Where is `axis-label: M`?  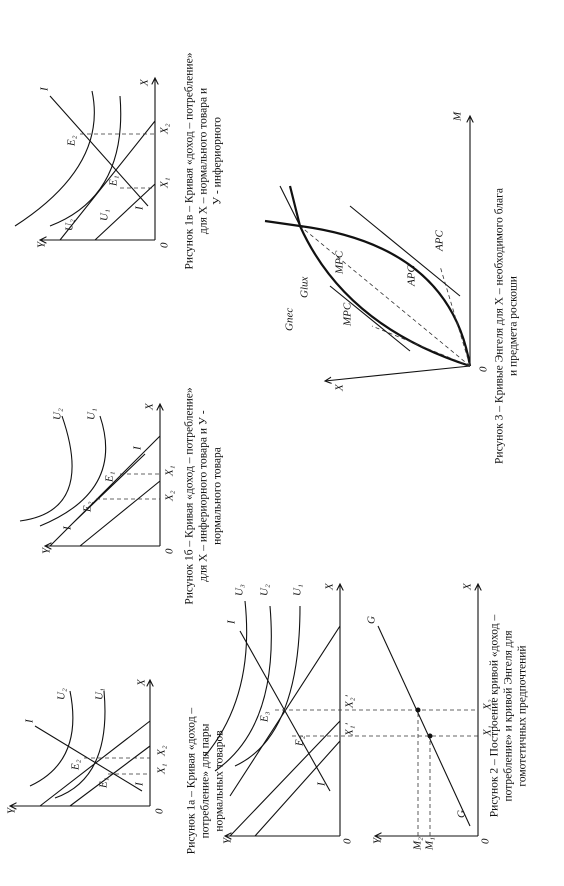
axis-label: M is located at coordinates (458, 116).